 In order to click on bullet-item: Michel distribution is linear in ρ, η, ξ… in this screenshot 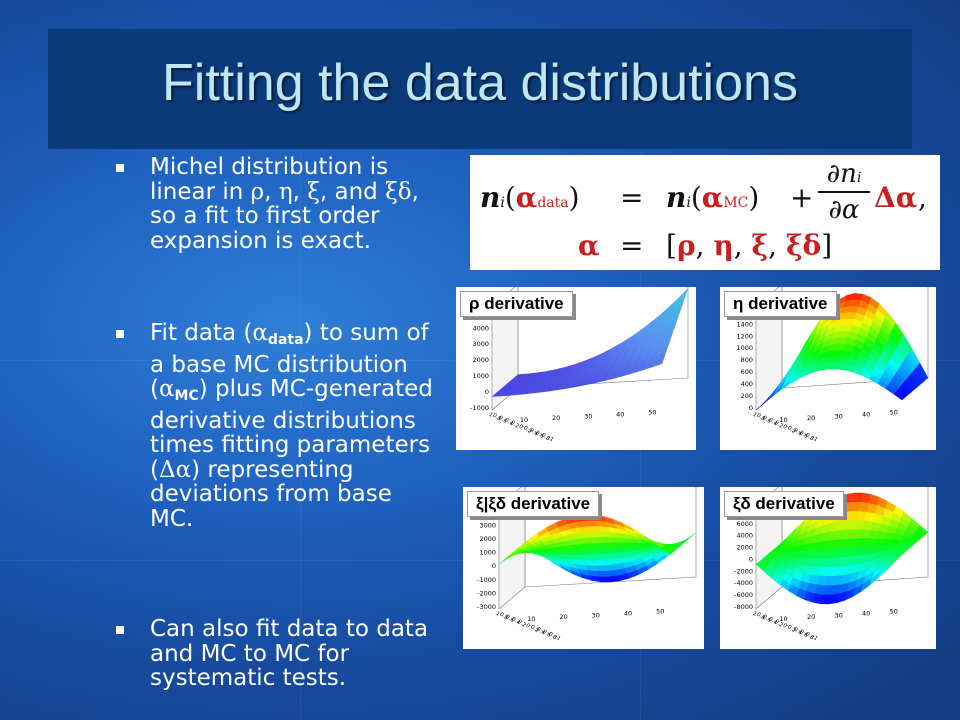, I will do `click(277, 204)`.